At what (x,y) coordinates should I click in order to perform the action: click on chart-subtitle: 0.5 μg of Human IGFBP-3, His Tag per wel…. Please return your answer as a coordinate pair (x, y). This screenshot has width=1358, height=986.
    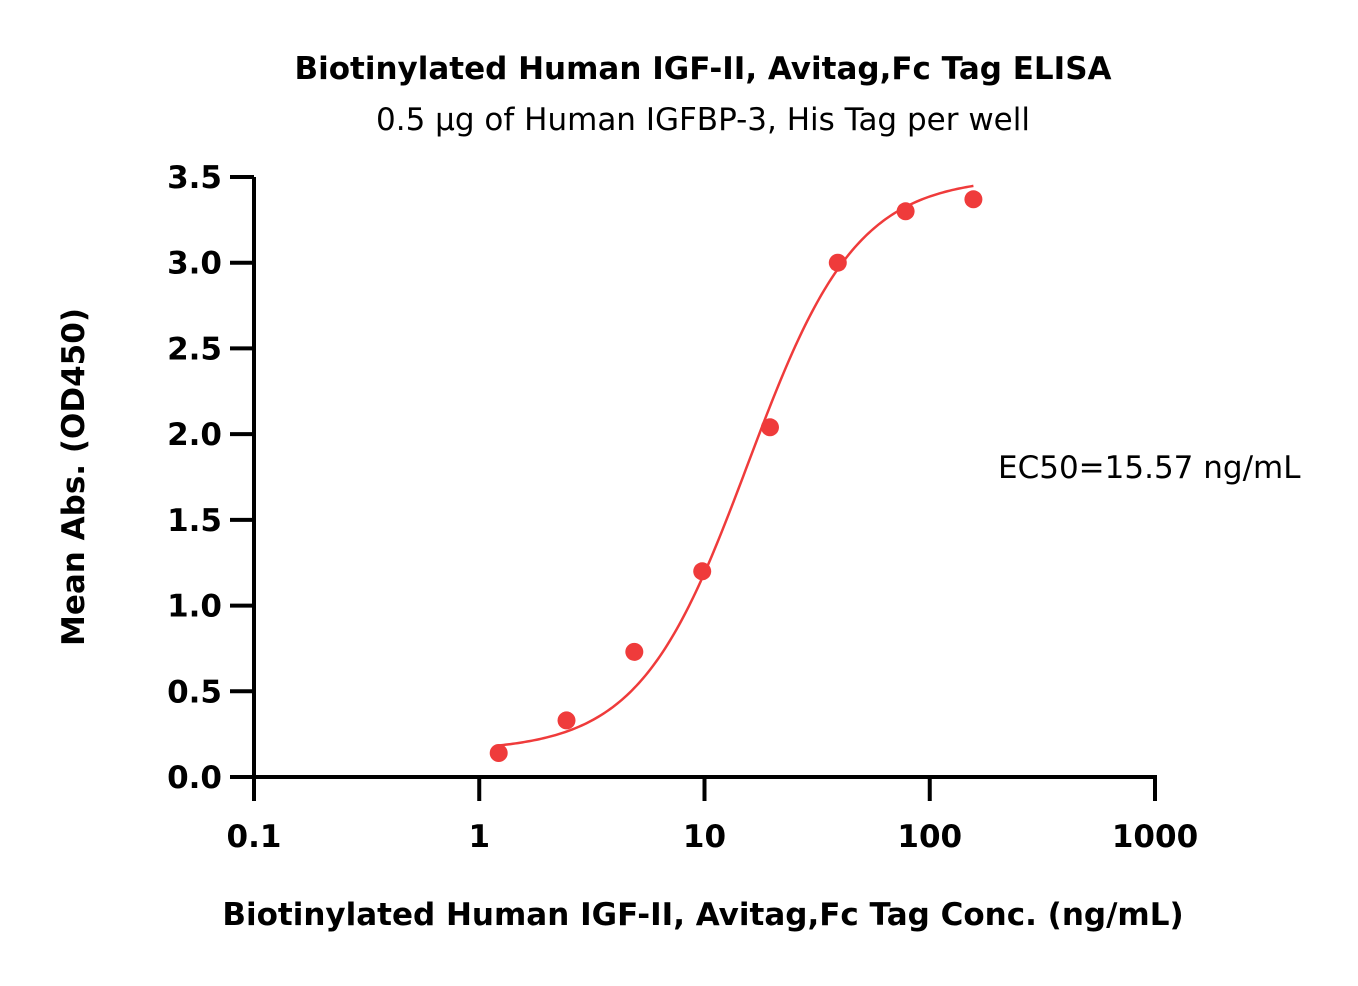
    Looking at the image, I should click on (703, 120).